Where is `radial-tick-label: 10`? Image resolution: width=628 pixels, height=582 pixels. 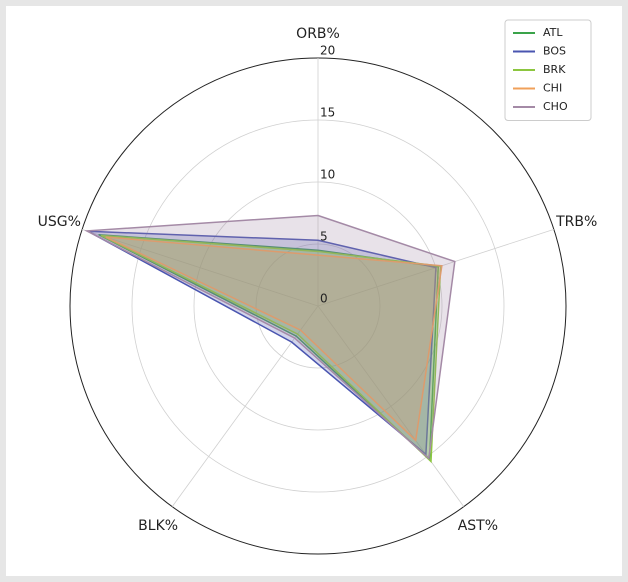 radial-tick-label: 10 is located at coordinates (327, 175).